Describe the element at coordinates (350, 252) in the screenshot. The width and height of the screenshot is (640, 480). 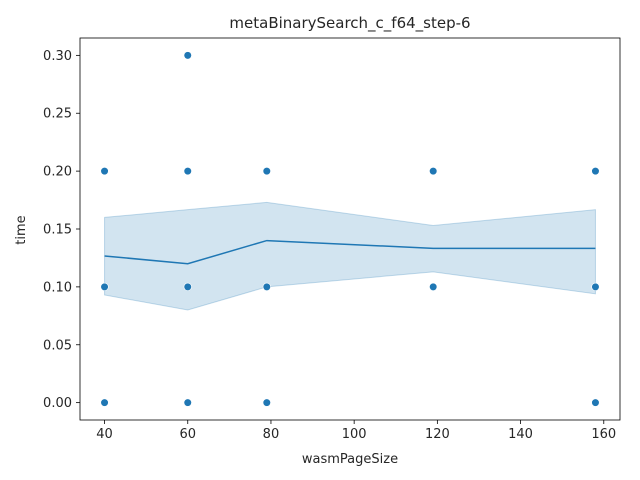
I see `mean-line` at that location.